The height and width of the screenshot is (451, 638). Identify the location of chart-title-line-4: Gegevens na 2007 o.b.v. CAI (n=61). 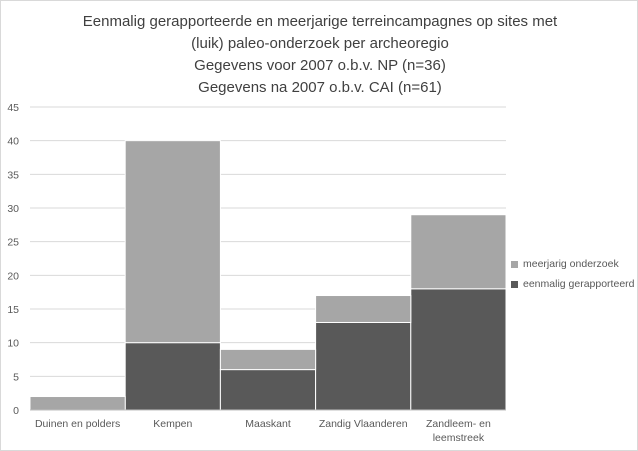
(320, 87).